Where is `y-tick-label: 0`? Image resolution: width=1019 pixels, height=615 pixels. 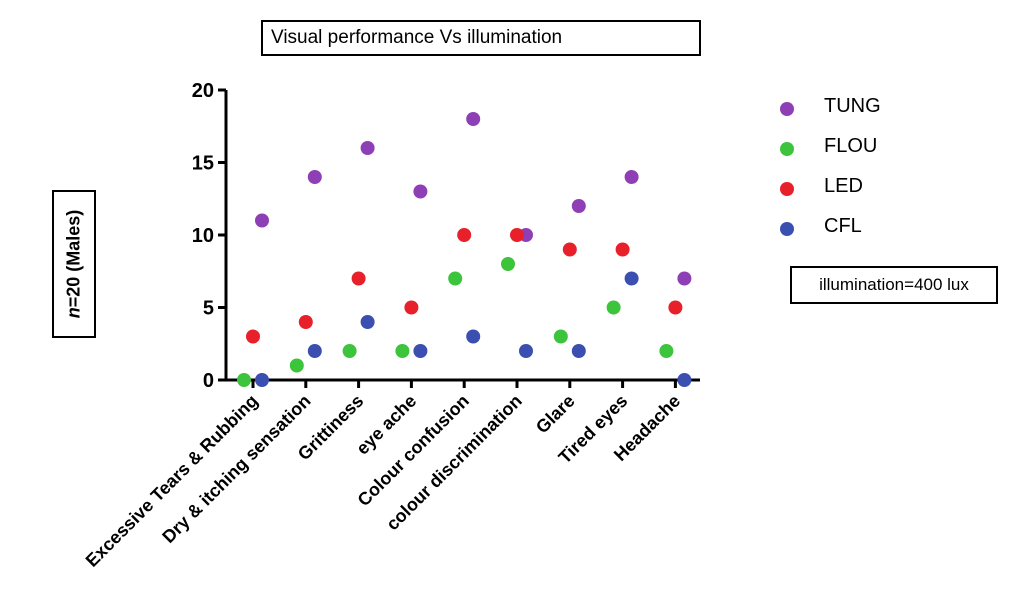
y-tick-label: 0 is located at coordinates (208, 381).